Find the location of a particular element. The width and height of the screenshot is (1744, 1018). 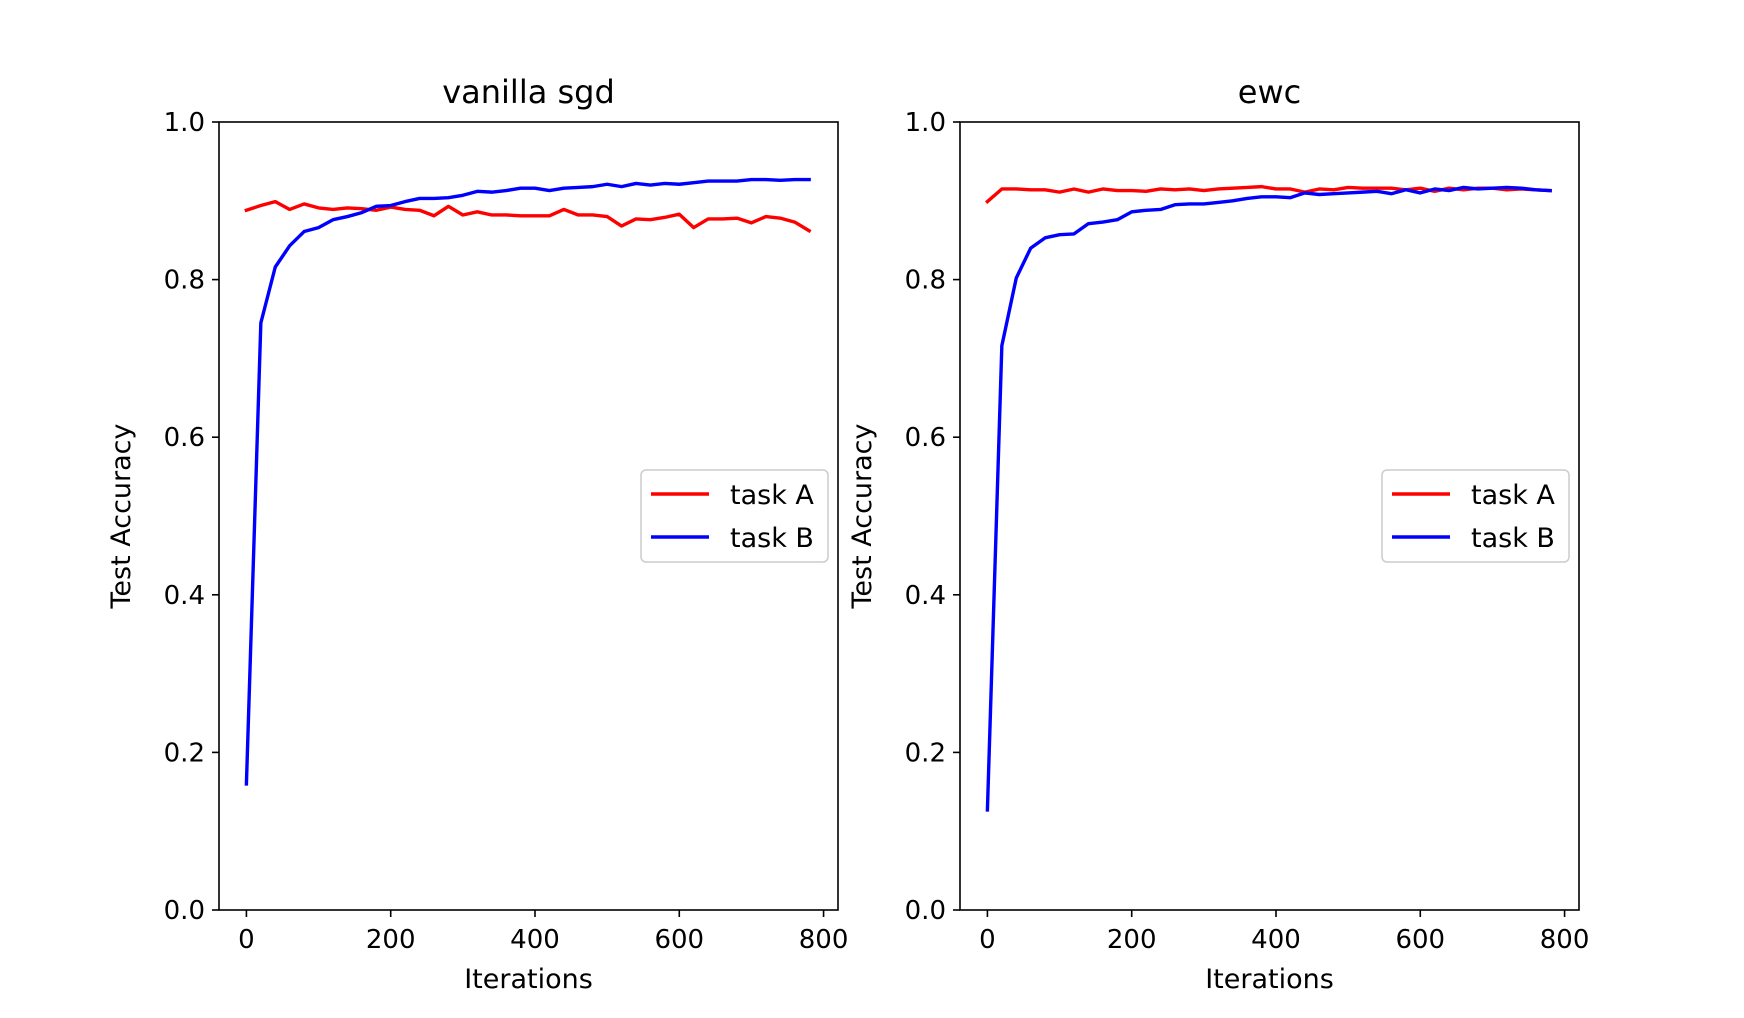

chart-title: ewc is located at coordinates (1269, 92).